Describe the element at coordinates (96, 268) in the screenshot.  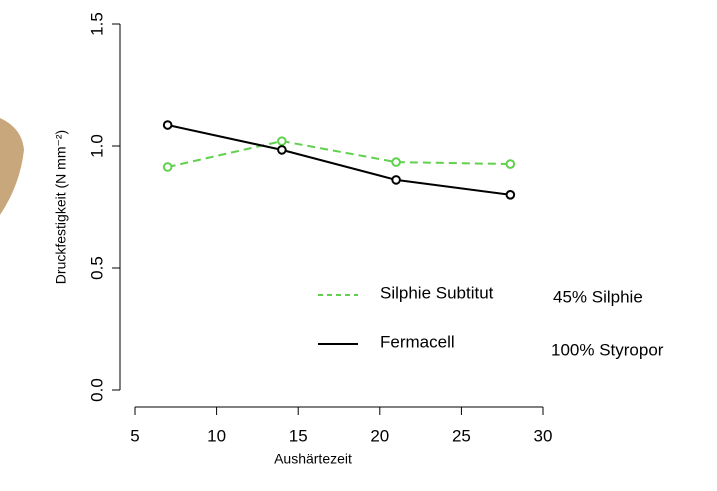
I see `y-tick-label: 0.5` at that location.